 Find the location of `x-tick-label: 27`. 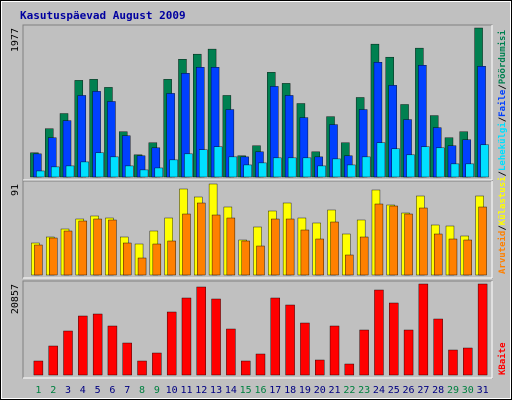

x-tick-label: 27 is located at coordinates (423, 390).